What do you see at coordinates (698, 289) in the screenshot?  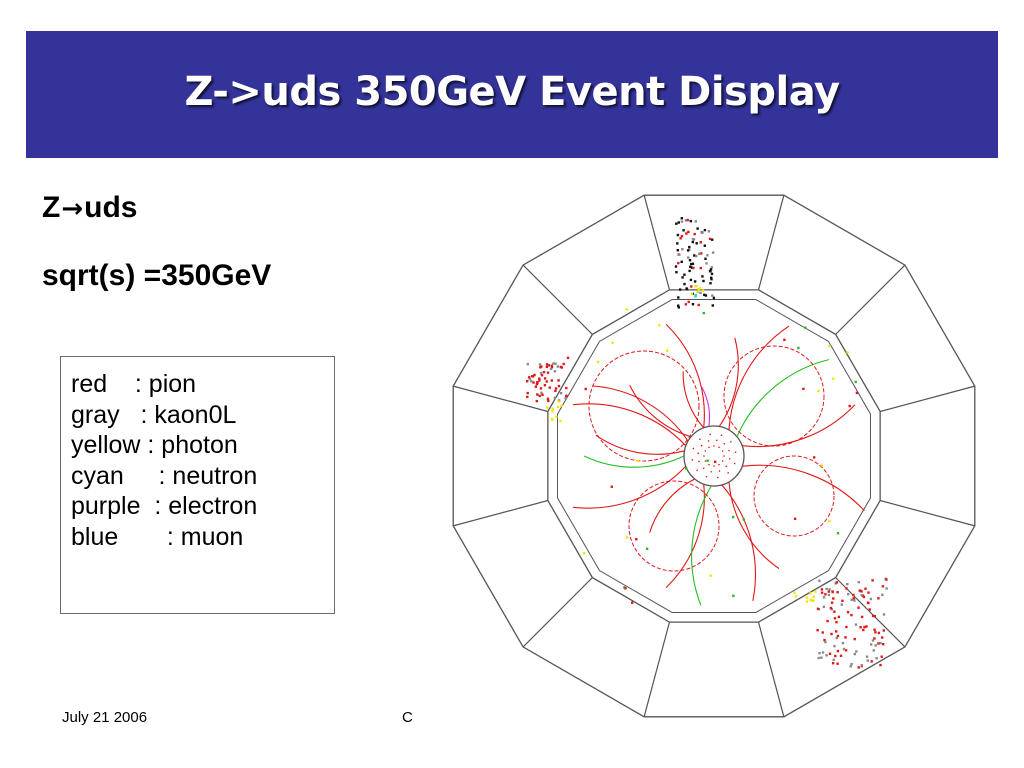 I see `jet-hit-top-neutral` at bounding box center [698, 289].